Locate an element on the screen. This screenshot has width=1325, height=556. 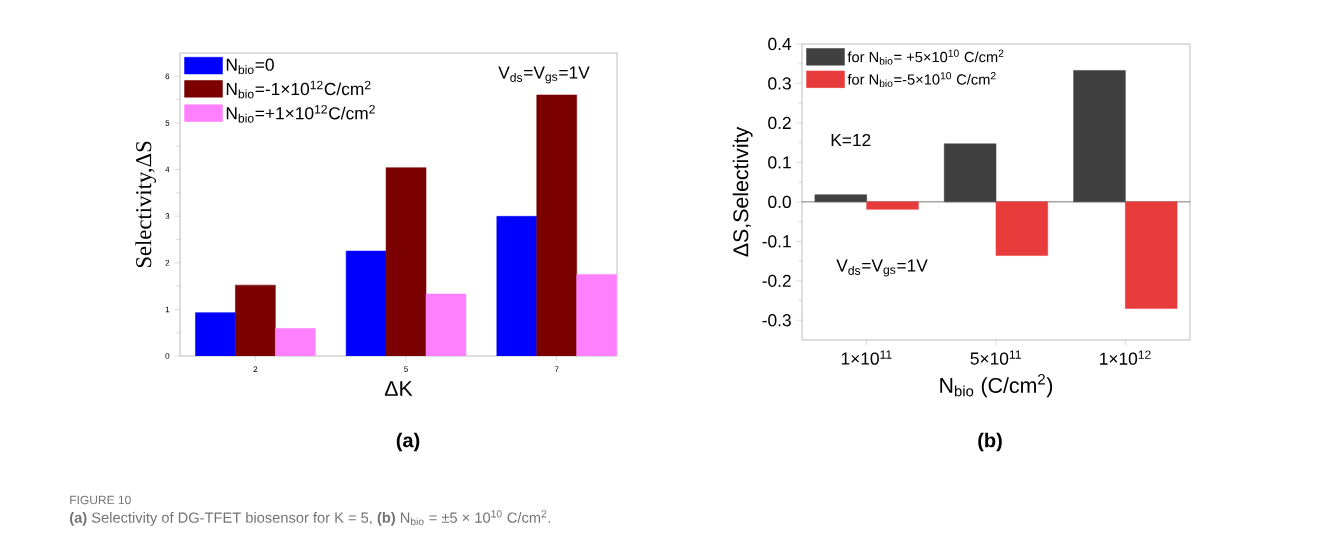
caption: FIGURE 10 is located at coordinates (100, 500).